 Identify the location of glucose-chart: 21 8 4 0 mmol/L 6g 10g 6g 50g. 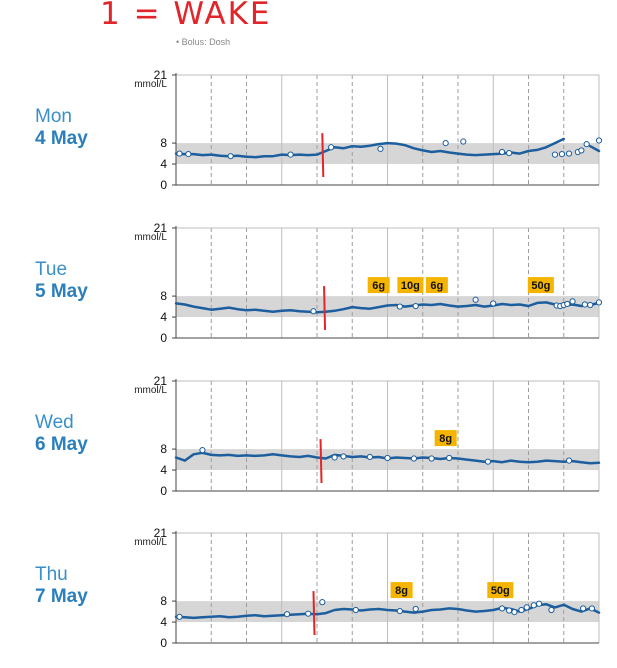
(368, 283).